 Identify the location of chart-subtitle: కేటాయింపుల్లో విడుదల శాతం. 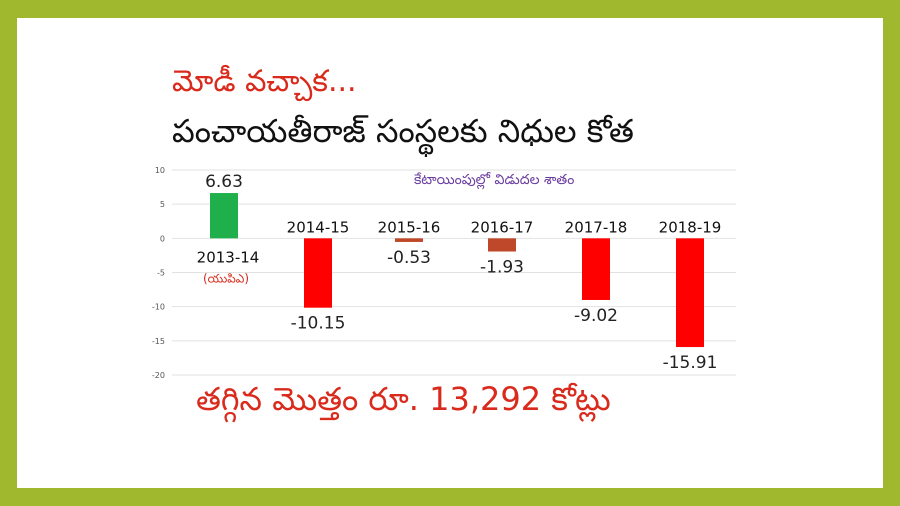
(494, 180).